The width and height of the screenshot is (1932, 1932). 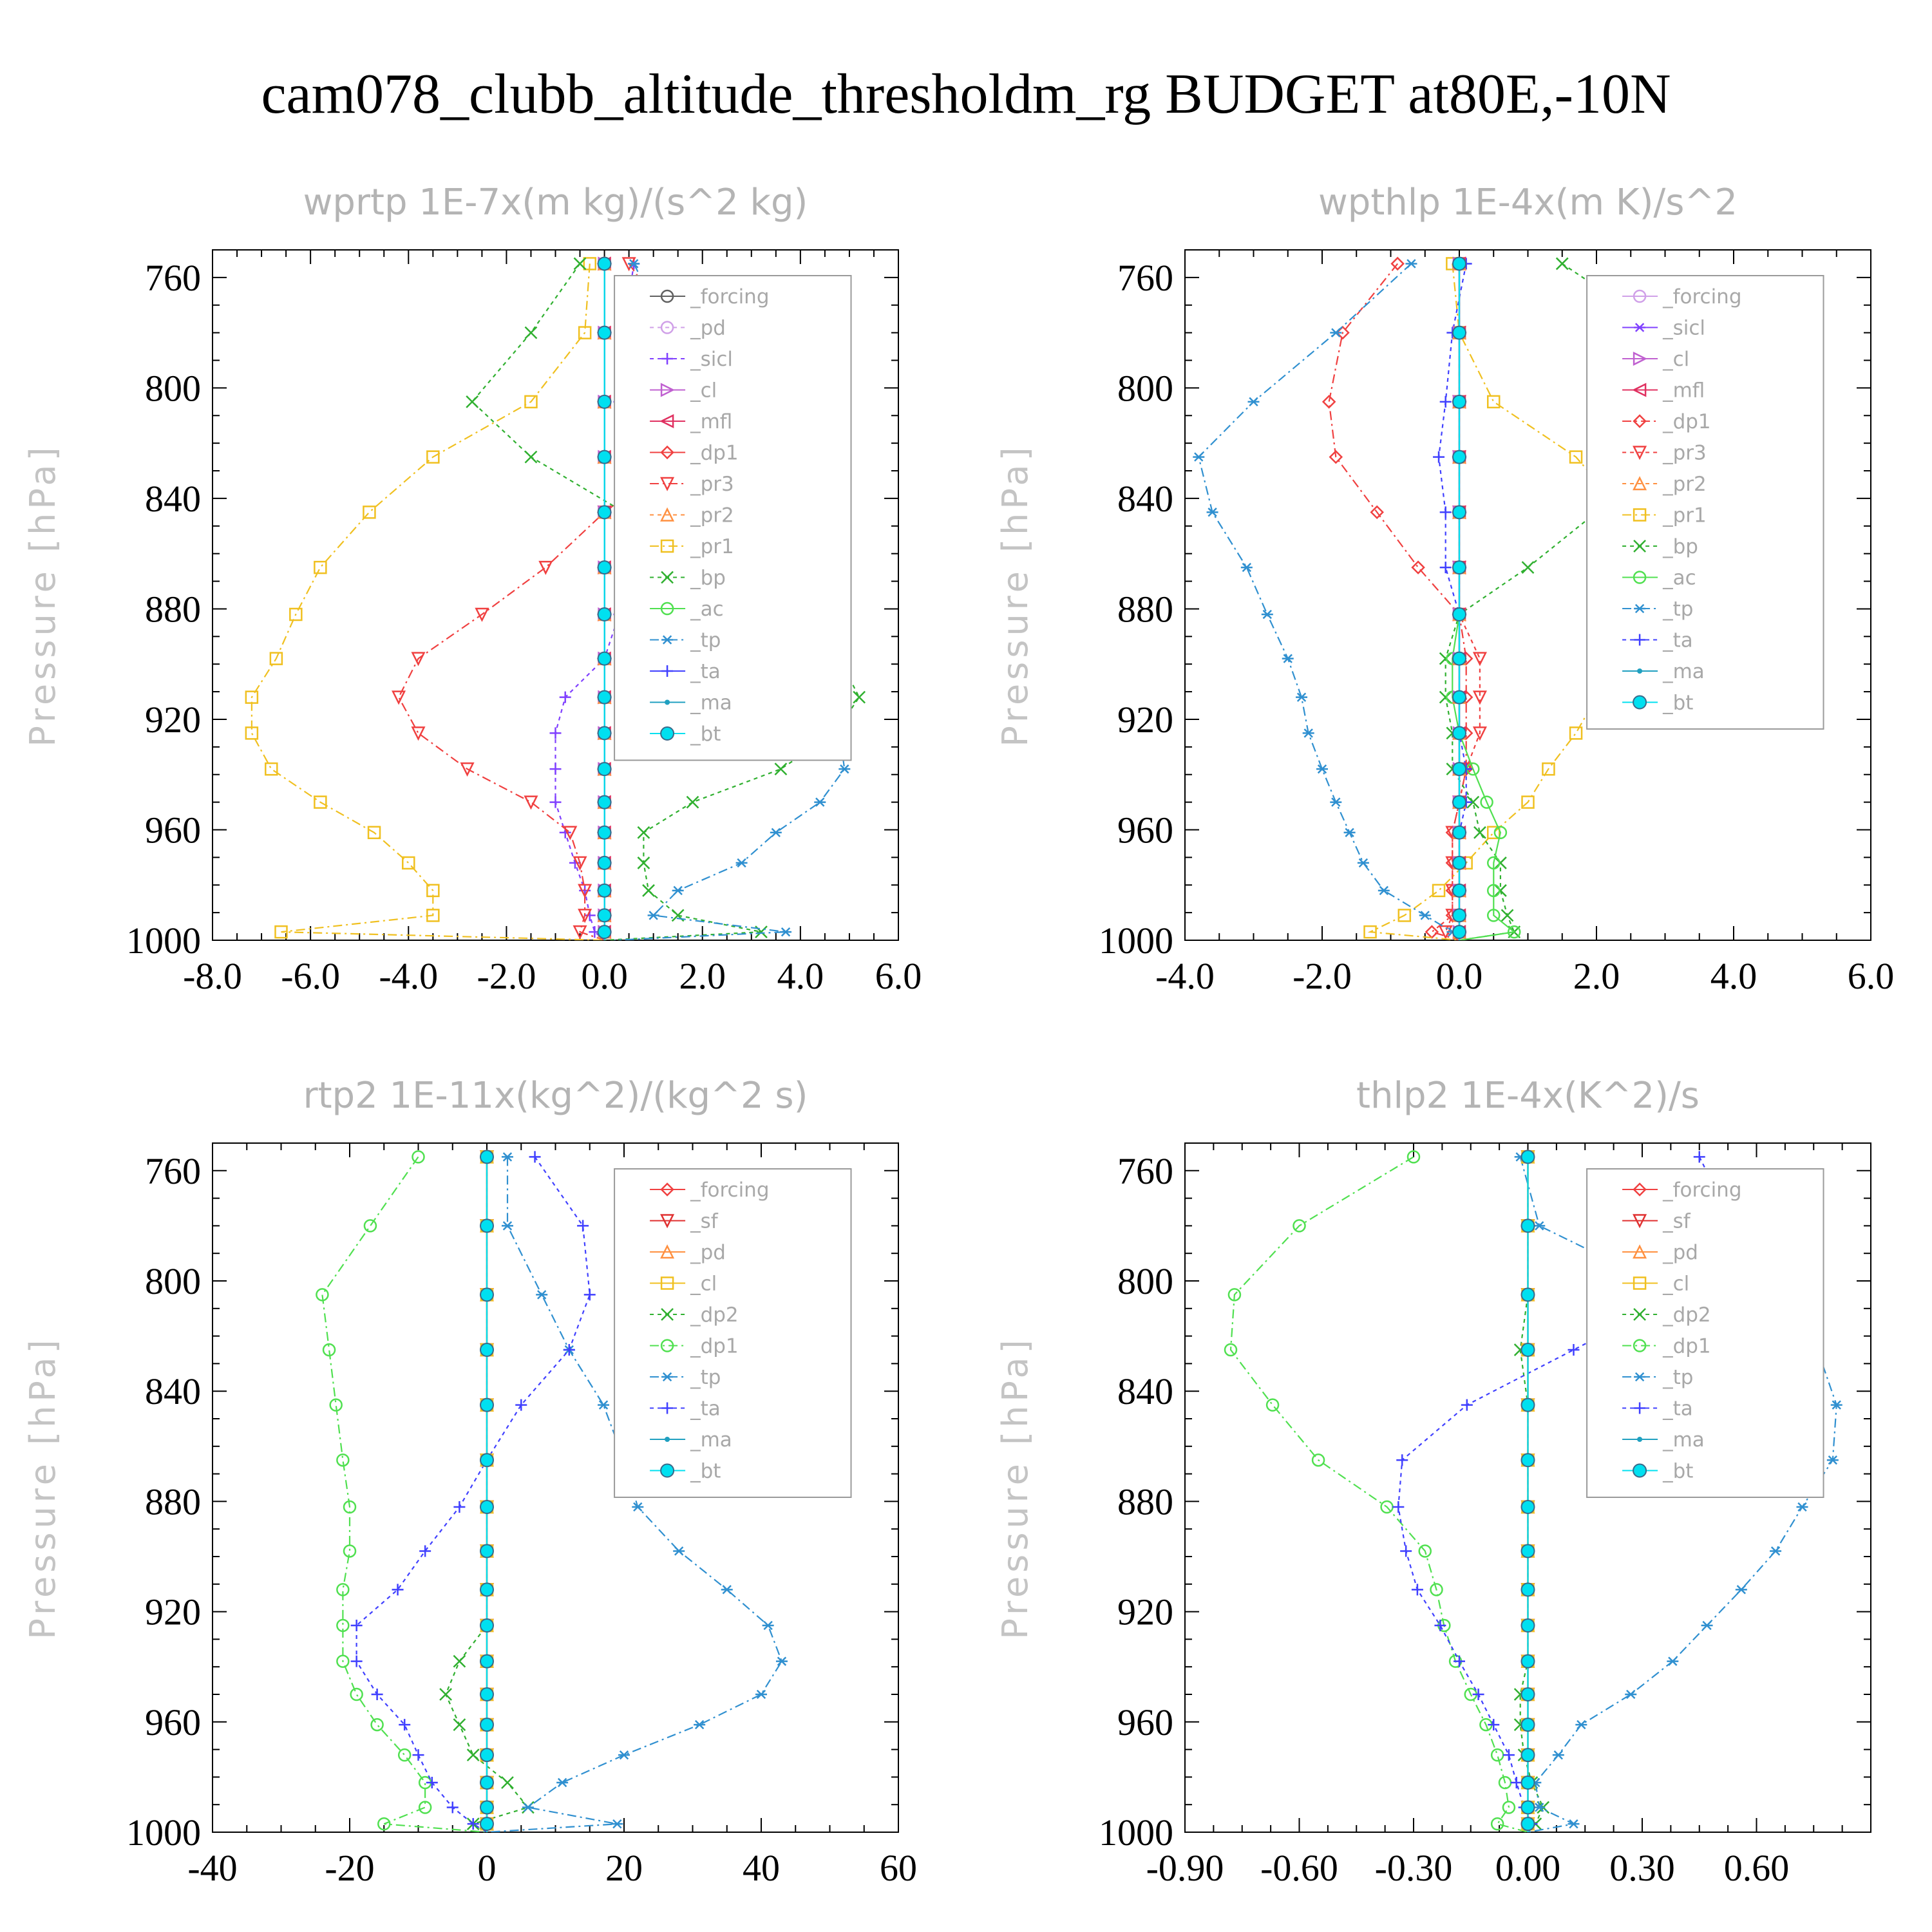 What do you see at coordinates (685, 734) in the screenshot?
I see `legend-entry: _bt` at bounding box center [685, 734].